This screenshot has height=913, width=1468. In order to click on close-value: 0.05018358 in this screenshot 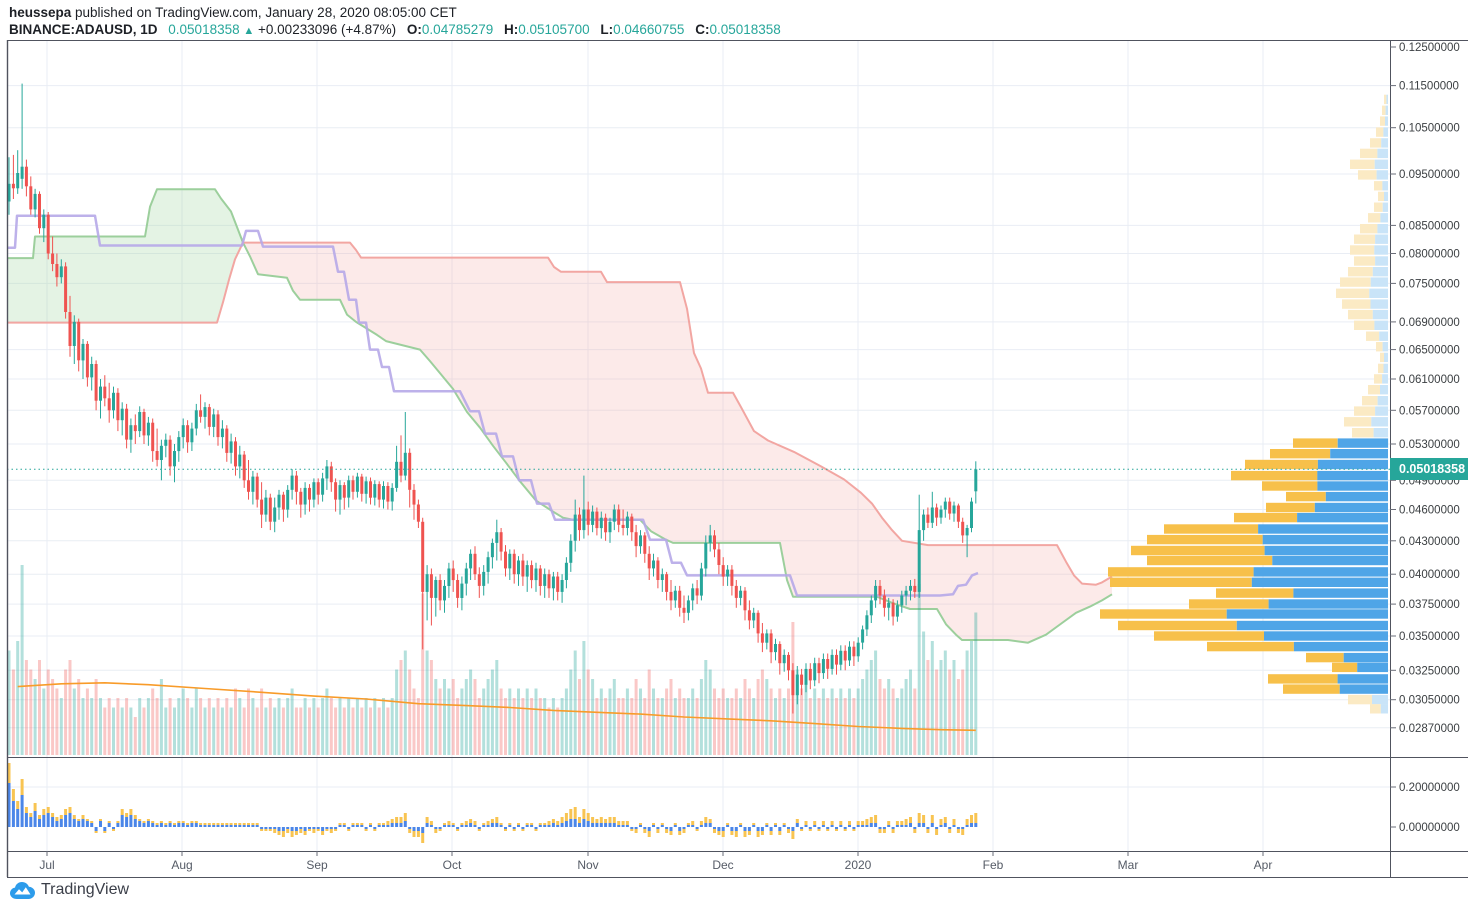, I will do `click(745, 29)`.